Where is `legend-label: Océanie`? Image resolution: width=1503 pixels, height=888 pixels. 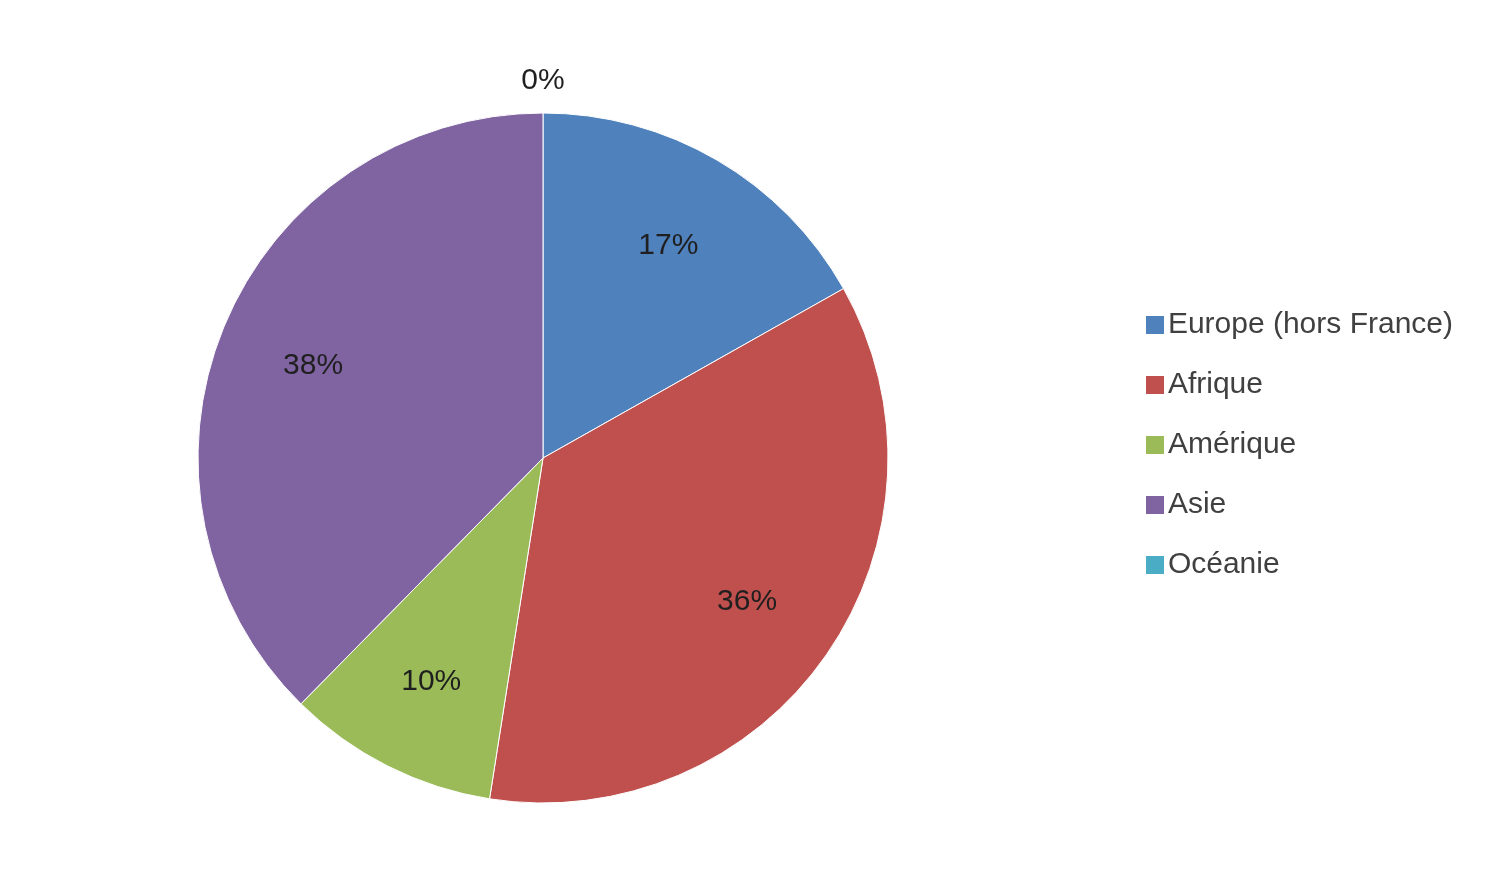 legend-label: Océanie is located at coordinates (1223, 562).